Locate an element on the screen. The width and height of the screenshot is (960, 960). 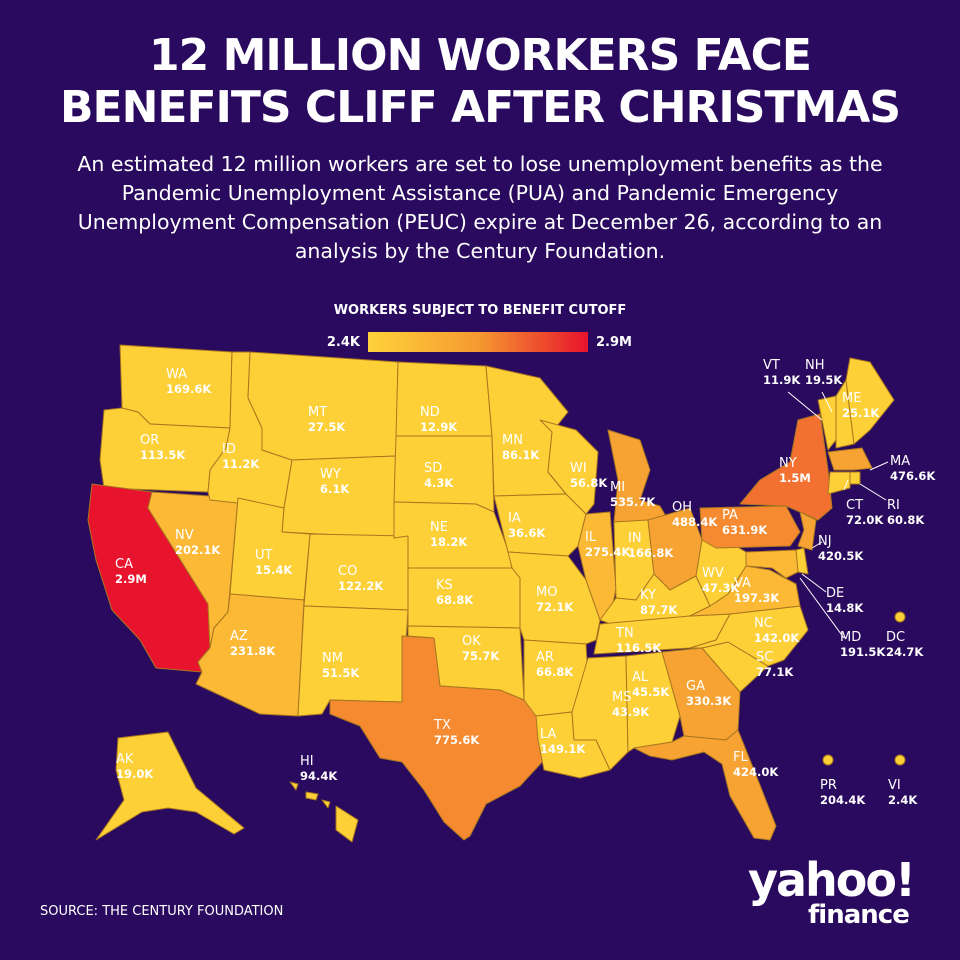
state-label-pa: PA 631.9K is located at coordinates (744, 523).